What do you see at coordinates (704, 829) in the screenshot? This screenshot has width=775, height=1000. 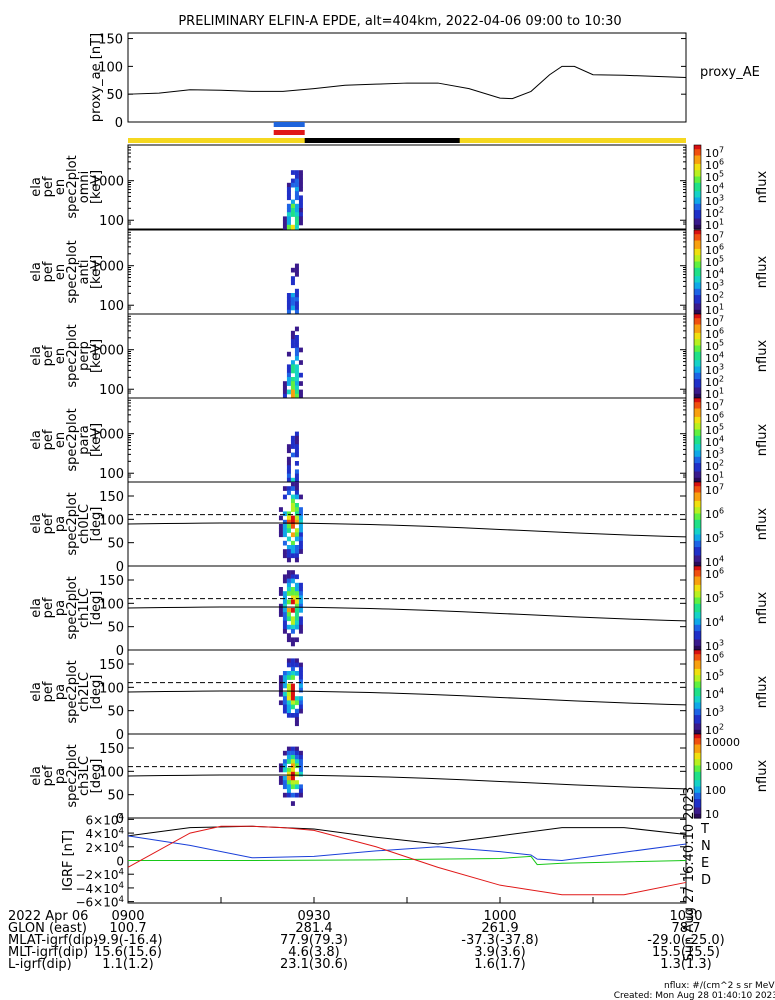 I see `igrf-legend-label: T` at bounding box center [704, 829].